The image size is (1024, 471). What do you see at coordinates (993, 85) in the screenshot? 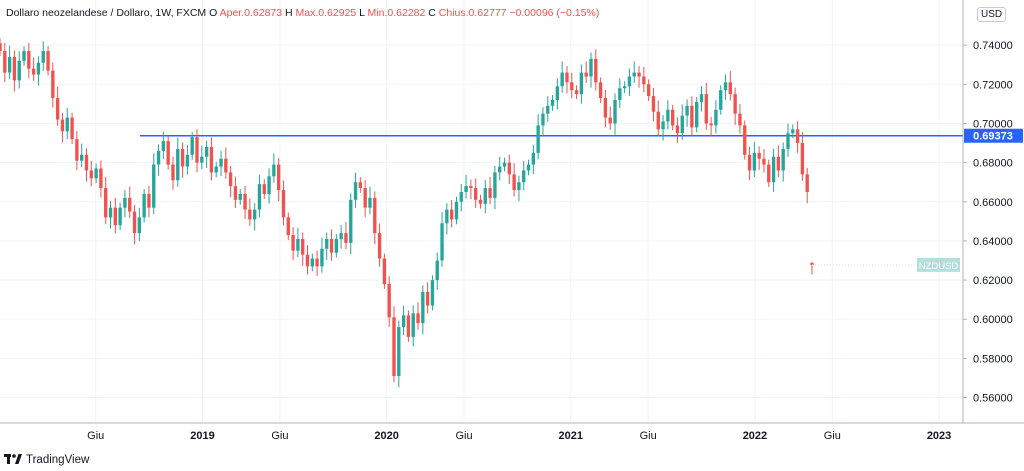
I see `price-tick-label: 0.72000` at bounding box center [993, 85].